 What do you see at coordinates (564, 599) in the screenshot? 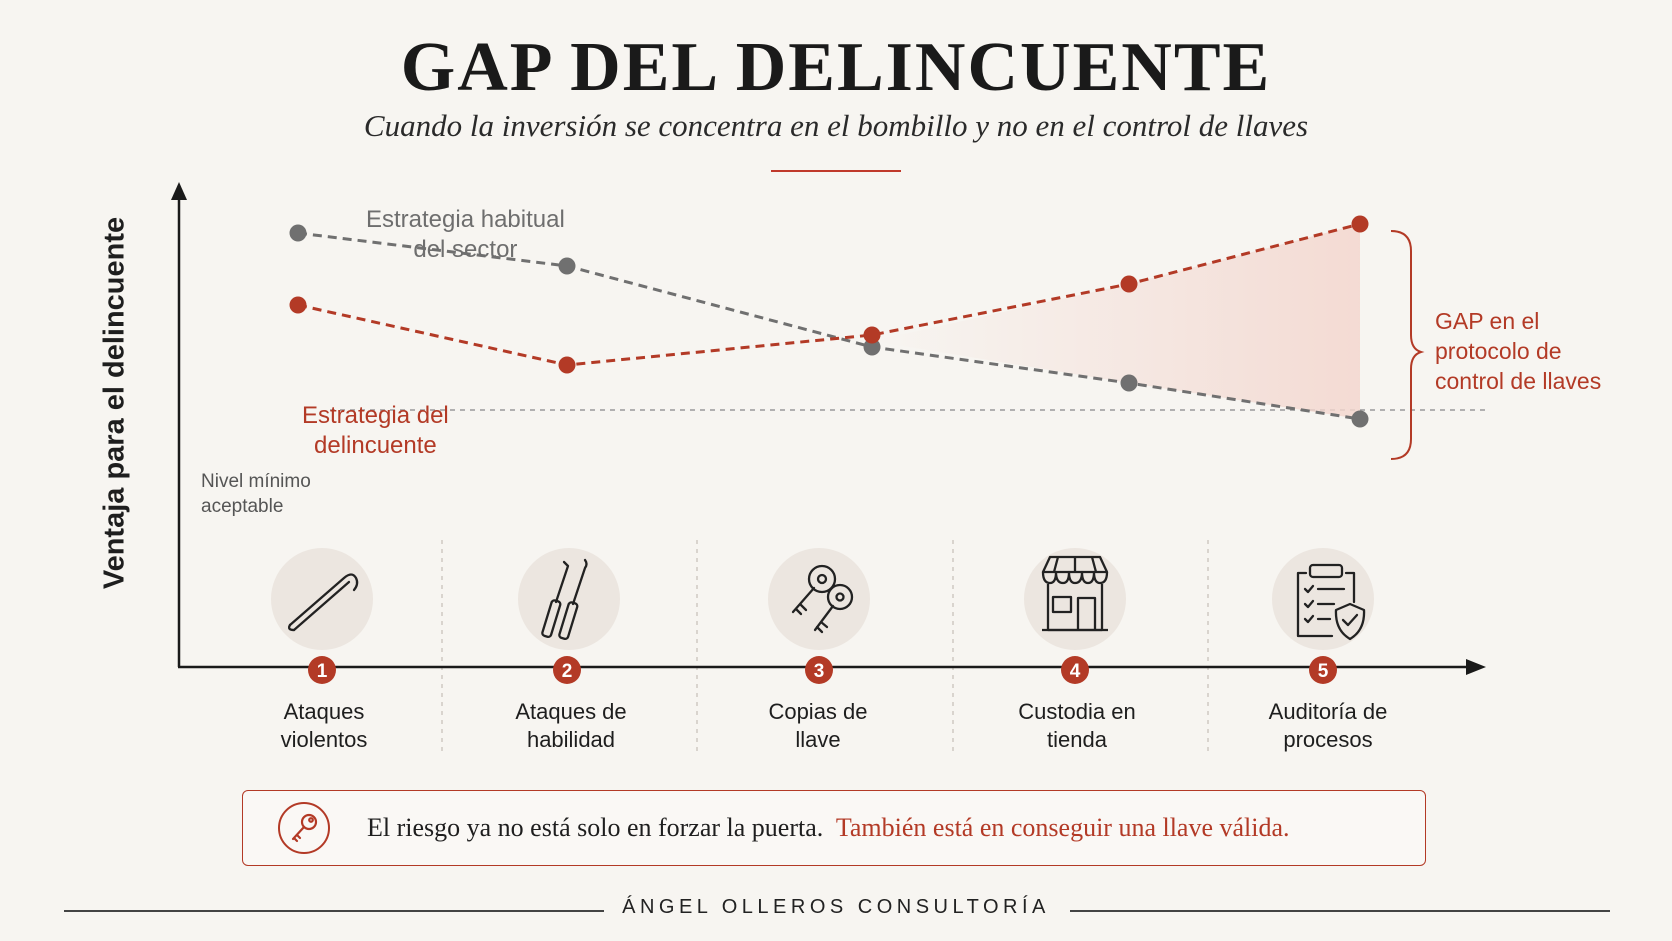
I see `lock-picks-icon` at bounding box center [564, 599].